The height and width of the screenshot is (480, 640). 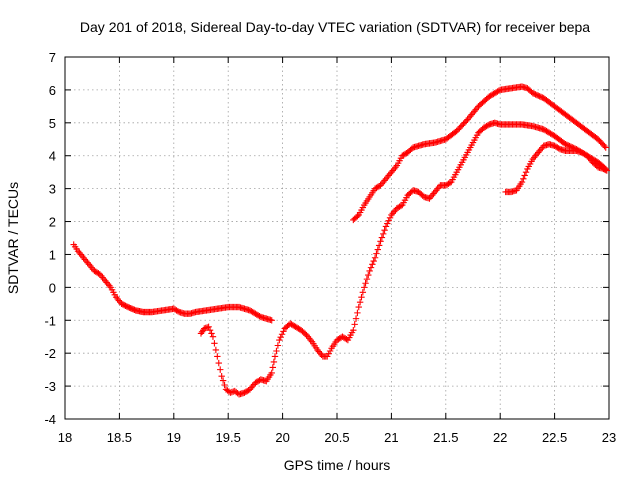 I want to click on y-tick-label: -1, so click(x=50, y=320).